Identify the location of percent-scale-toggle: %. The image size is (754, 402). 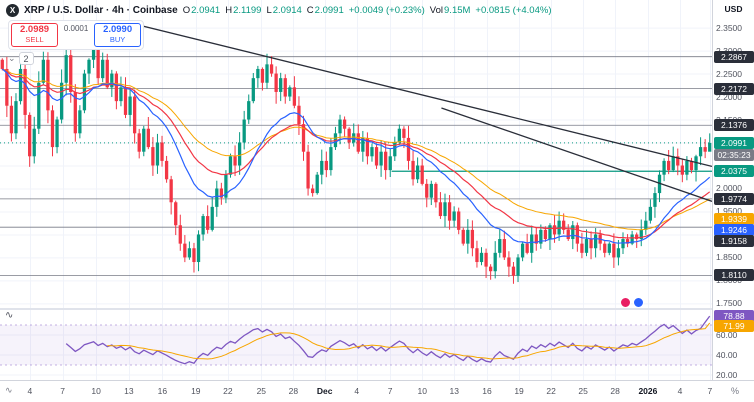
(734, 391).